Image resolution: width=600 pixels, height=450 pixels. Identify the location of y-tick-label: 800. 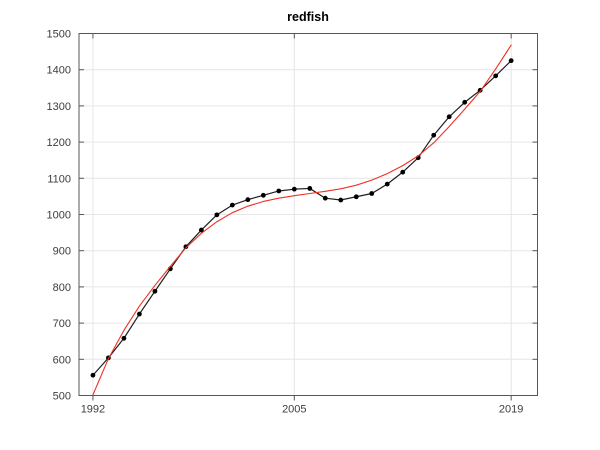
(62, 288).